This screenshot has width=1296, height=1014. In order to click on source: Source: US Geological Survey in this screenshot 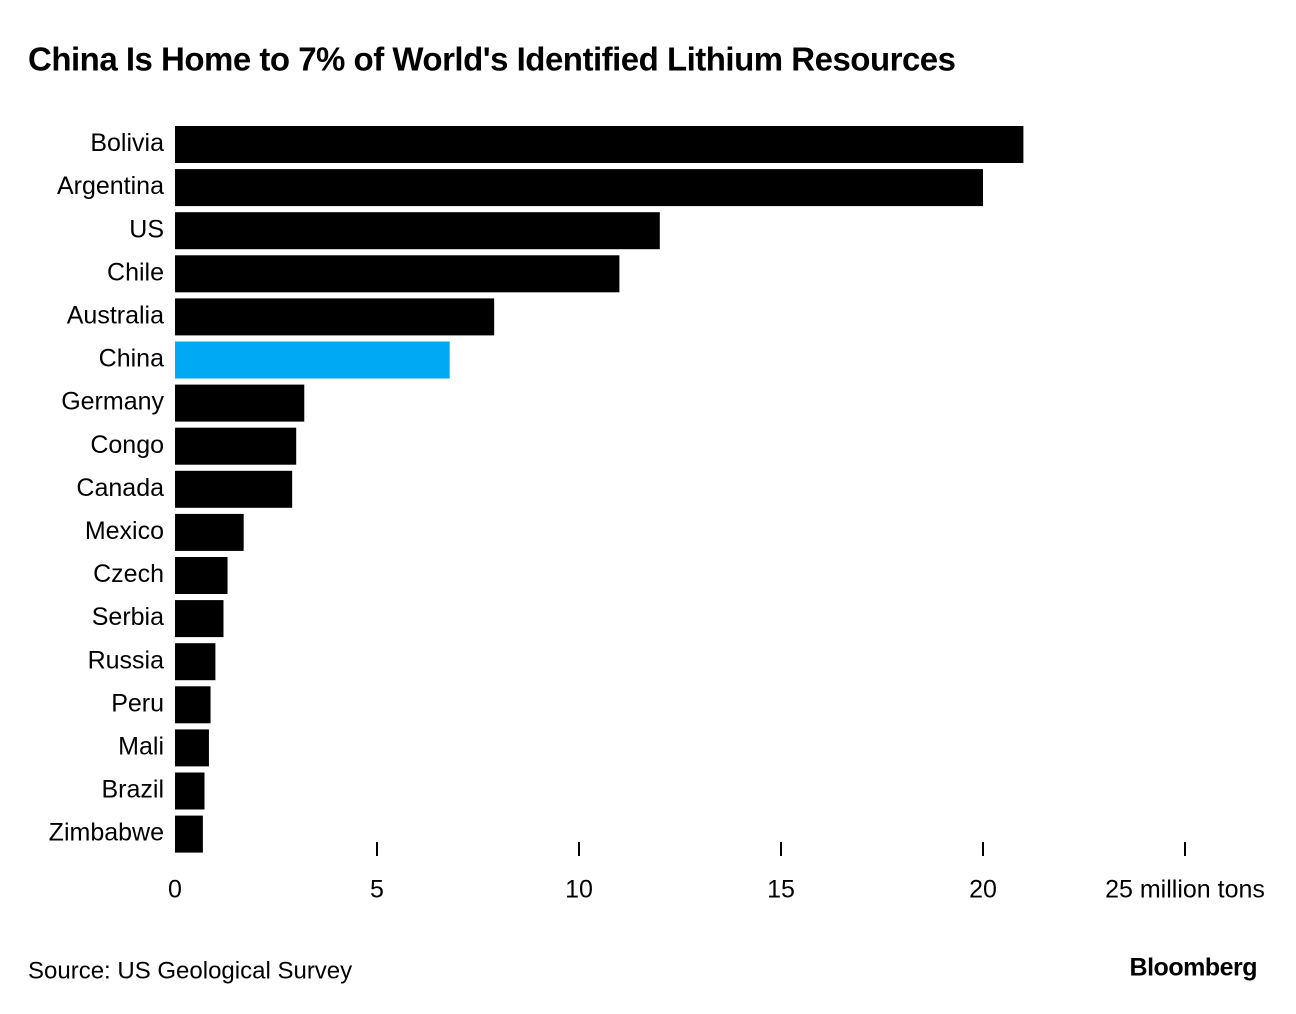, I will do `click(190, 970)`.